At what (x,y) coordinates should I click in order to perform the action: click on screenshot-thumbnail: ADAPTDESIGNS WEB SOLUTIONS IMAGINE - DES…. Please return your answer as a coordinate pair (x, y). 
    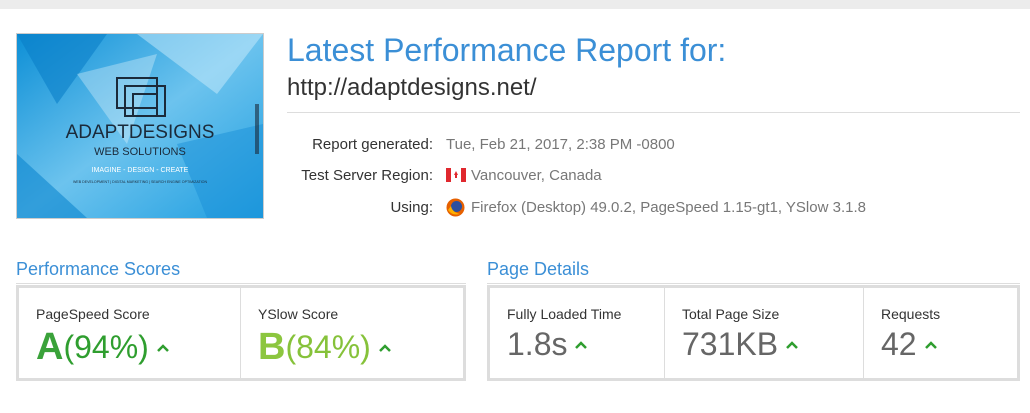
    Looking at the image, I should click on (140, 126).